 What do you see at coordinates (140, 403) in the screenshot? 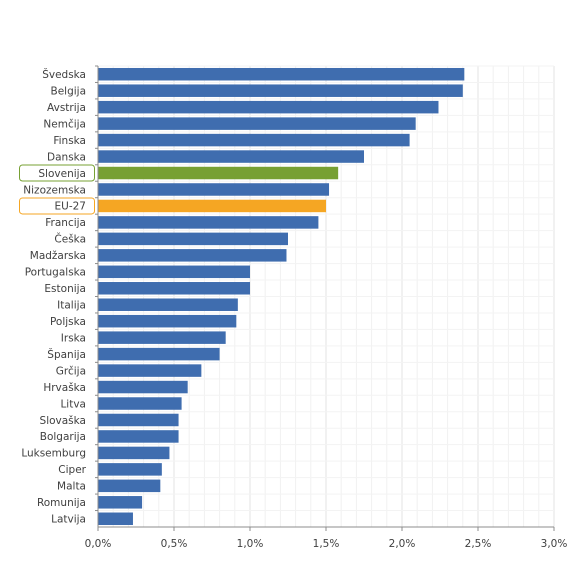
I see `bar-litva` at bounding box center [140, 403].